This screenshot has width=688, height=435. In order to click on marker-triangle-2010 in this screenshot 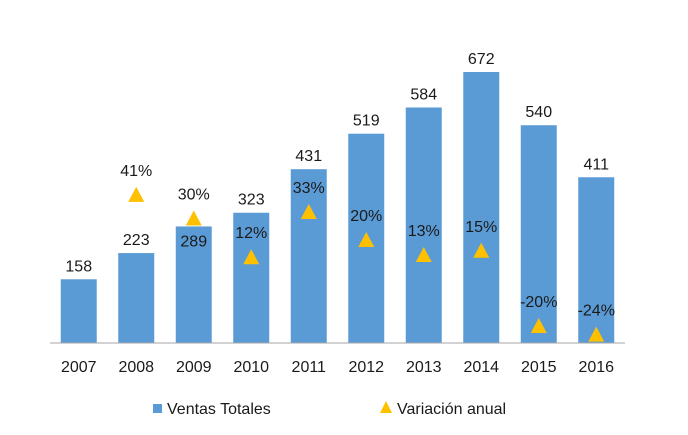, I will do `click(251, 257)`.